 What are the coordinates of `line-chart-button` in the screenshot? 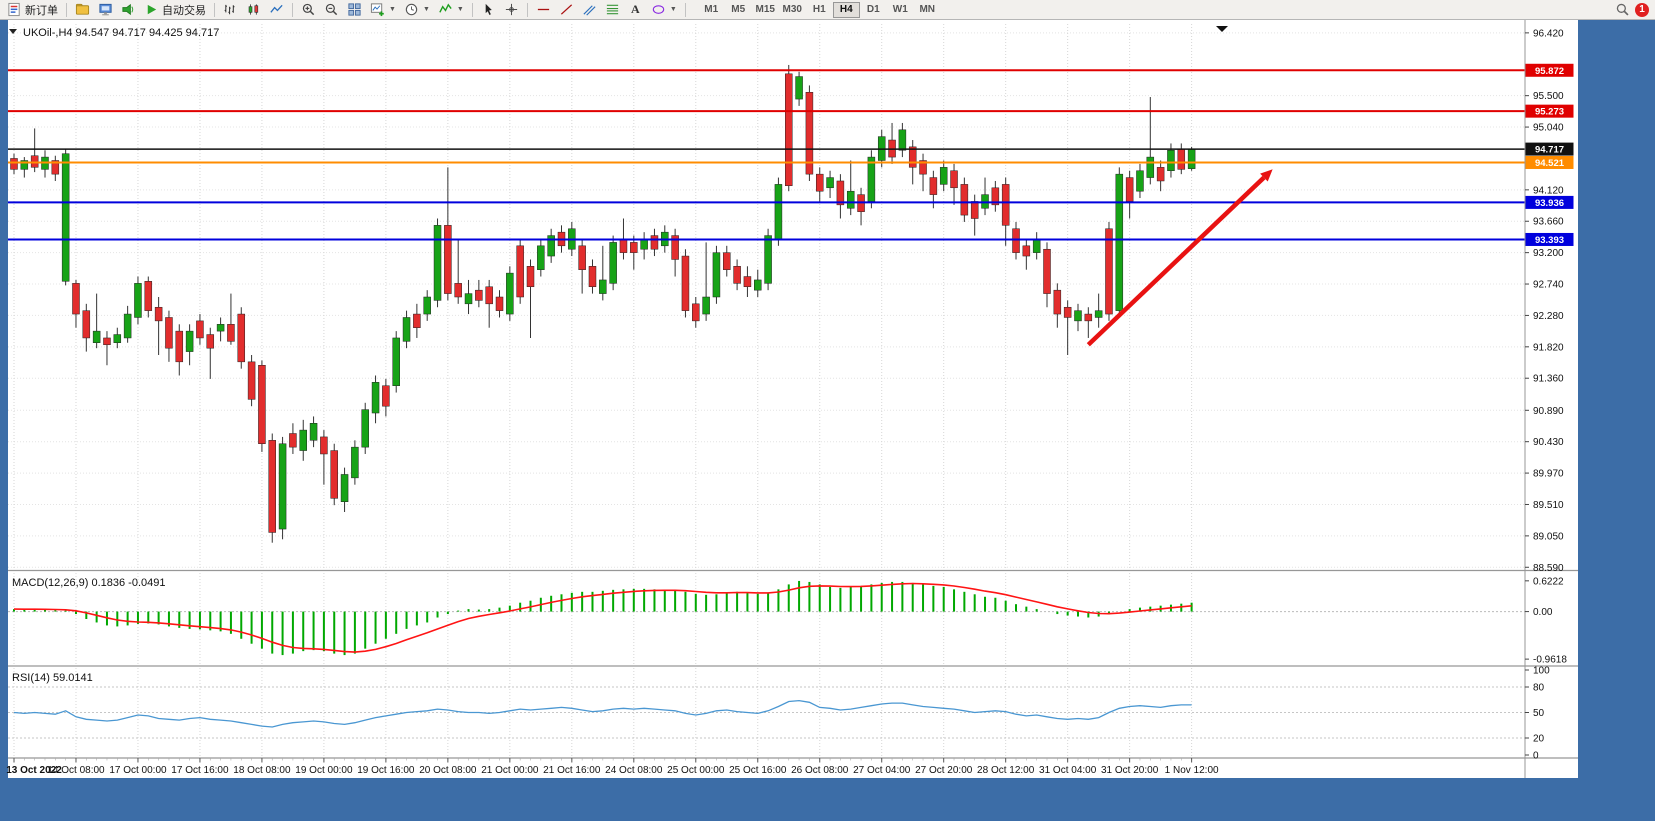 It's located at (276, 10).